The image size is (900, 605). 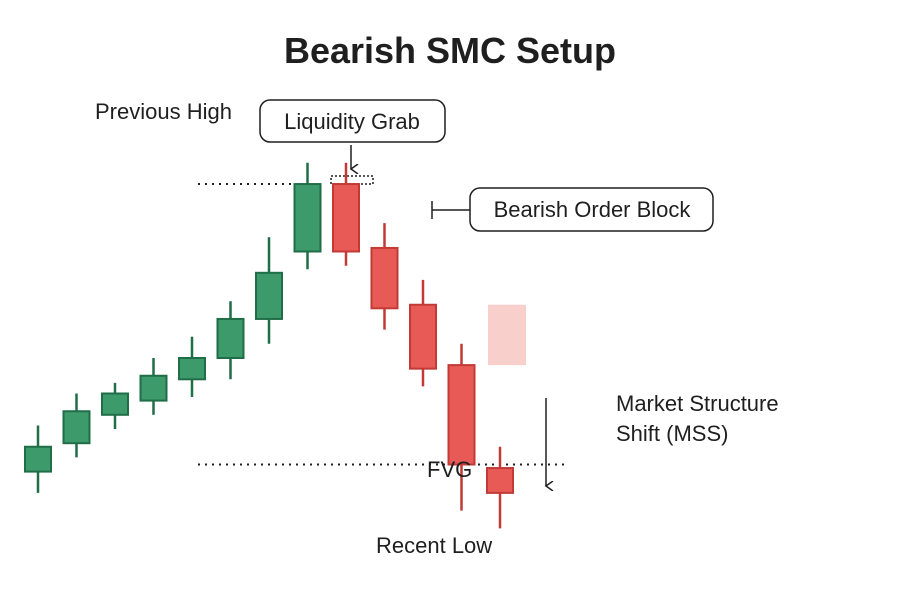 I want to click on mss-label-line2: Shift (MSS), so click(x=672, y=433).